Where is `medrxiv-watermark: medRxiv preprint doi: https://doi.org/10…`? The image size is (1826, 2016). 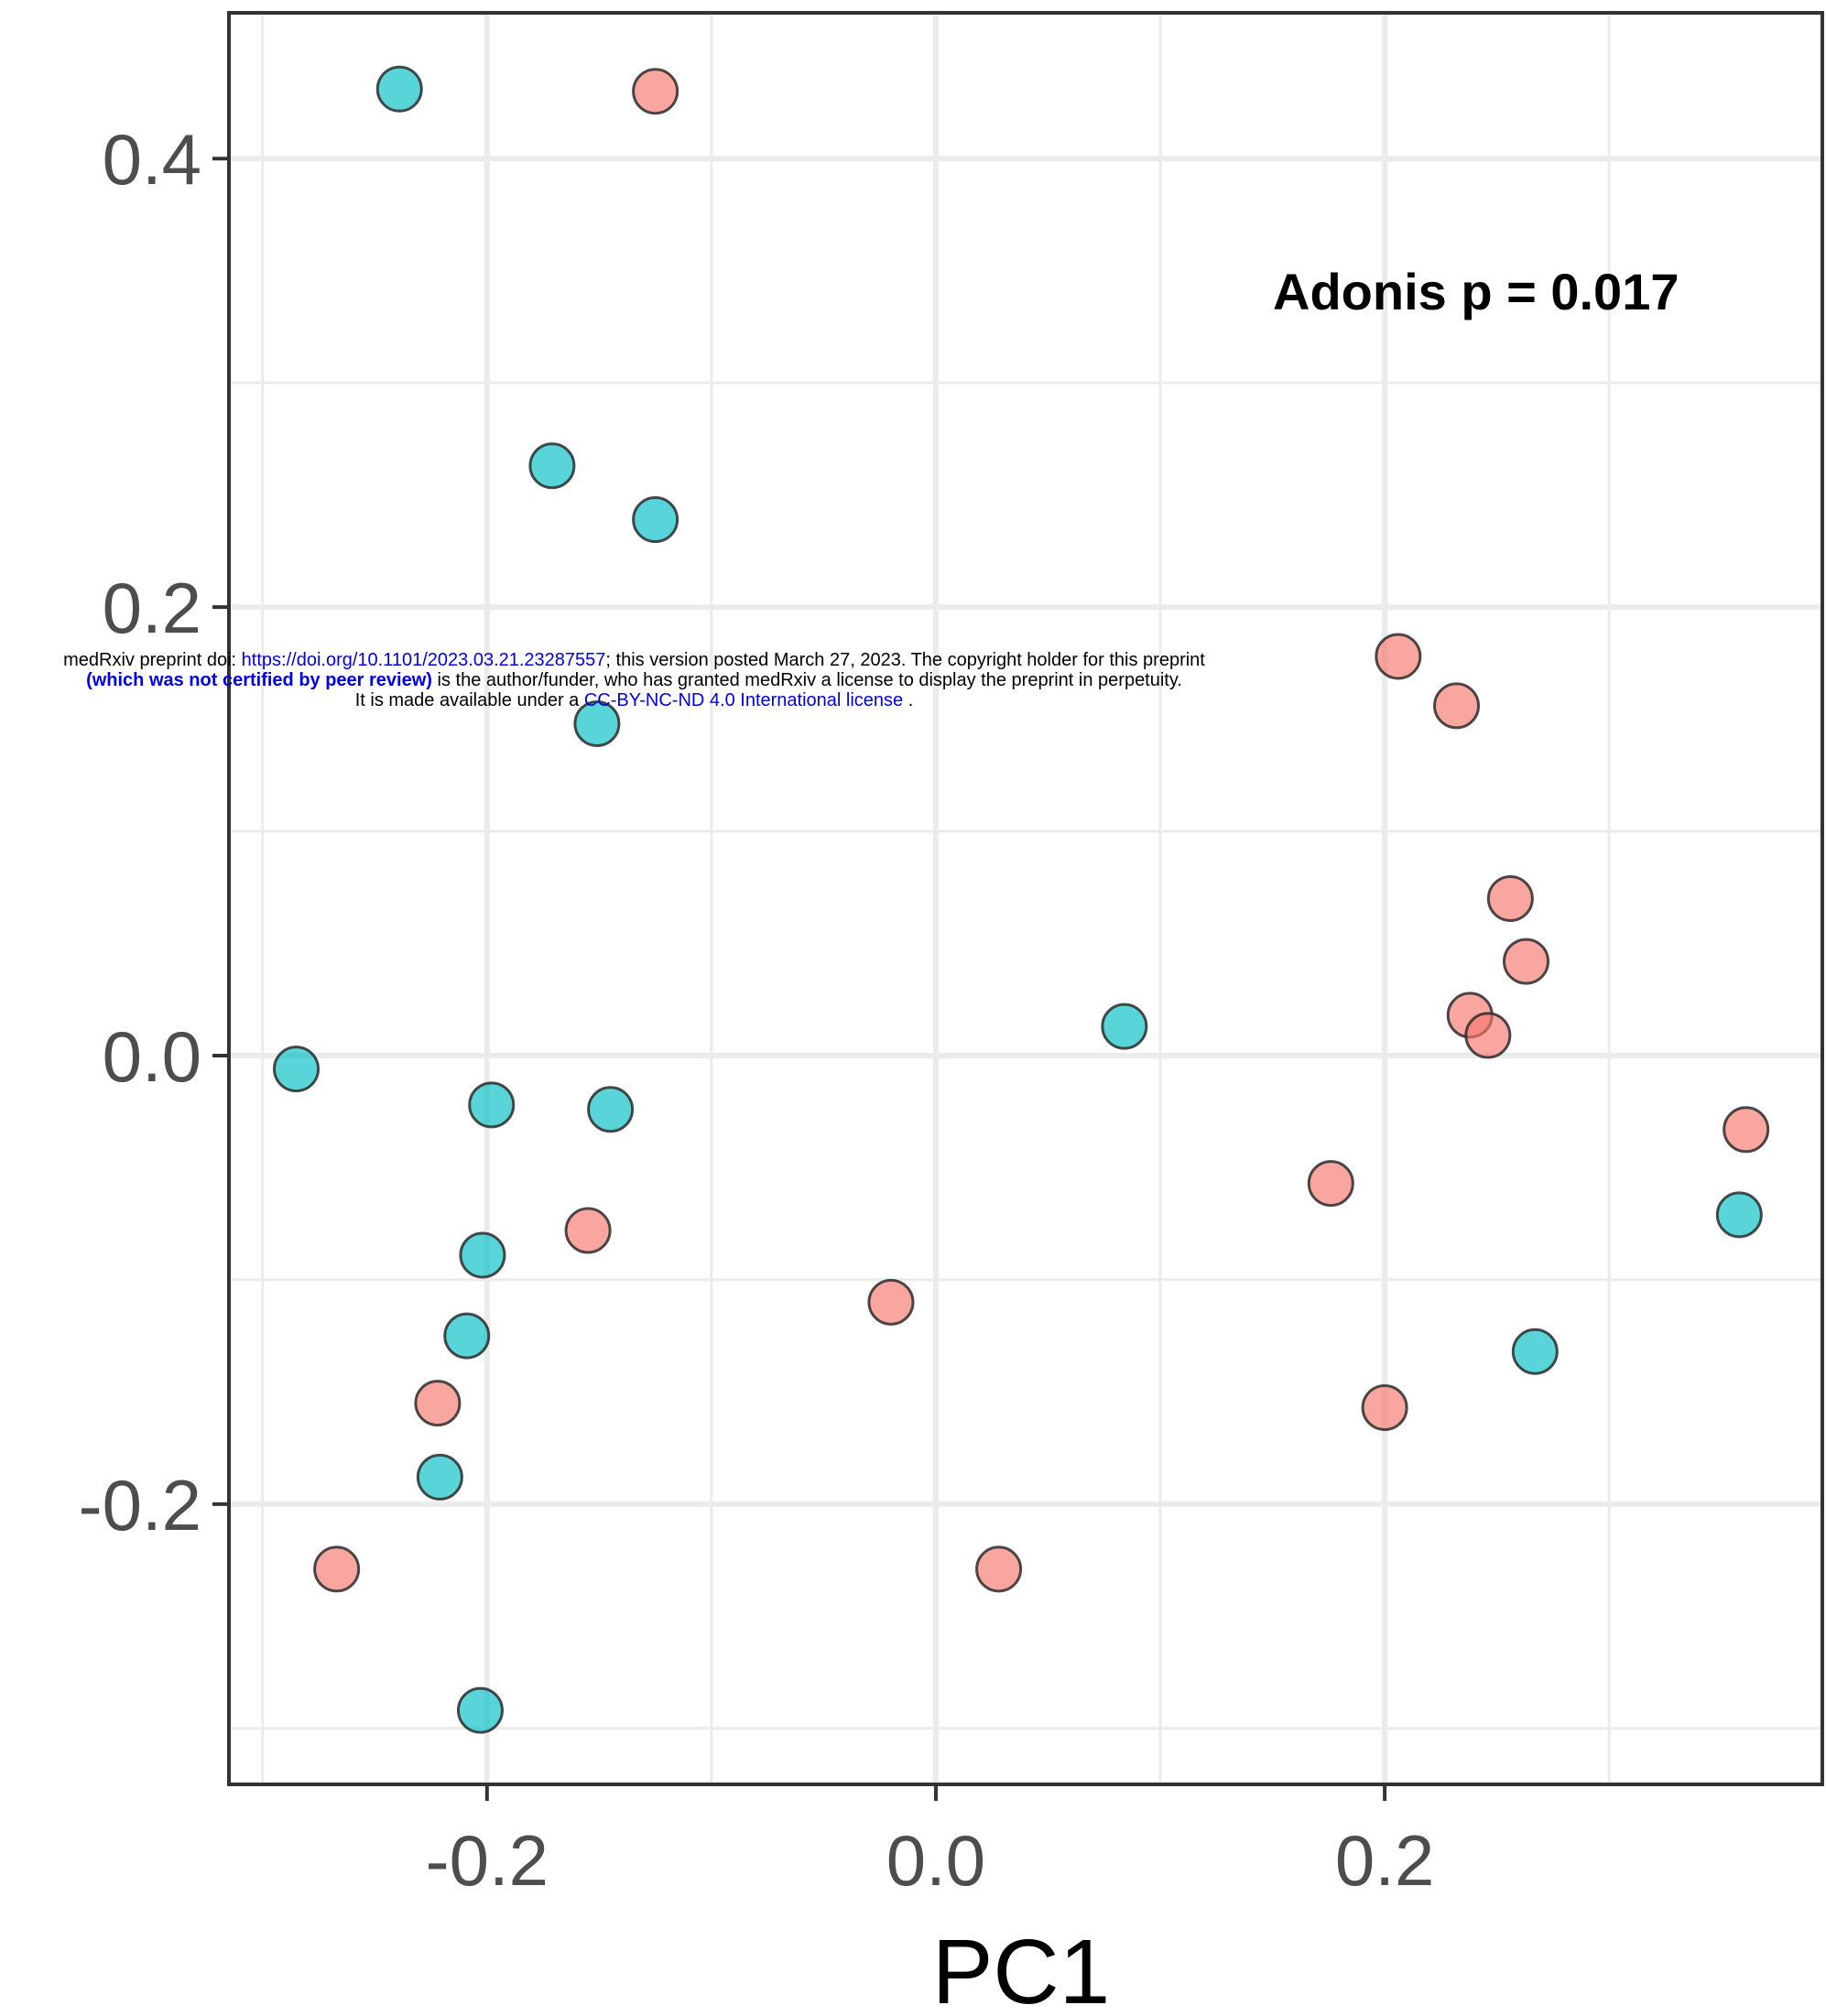 medrxiv-watermark: medRxiv preprint doi: https://doi.org/10… is located at coordinates (634, 680).